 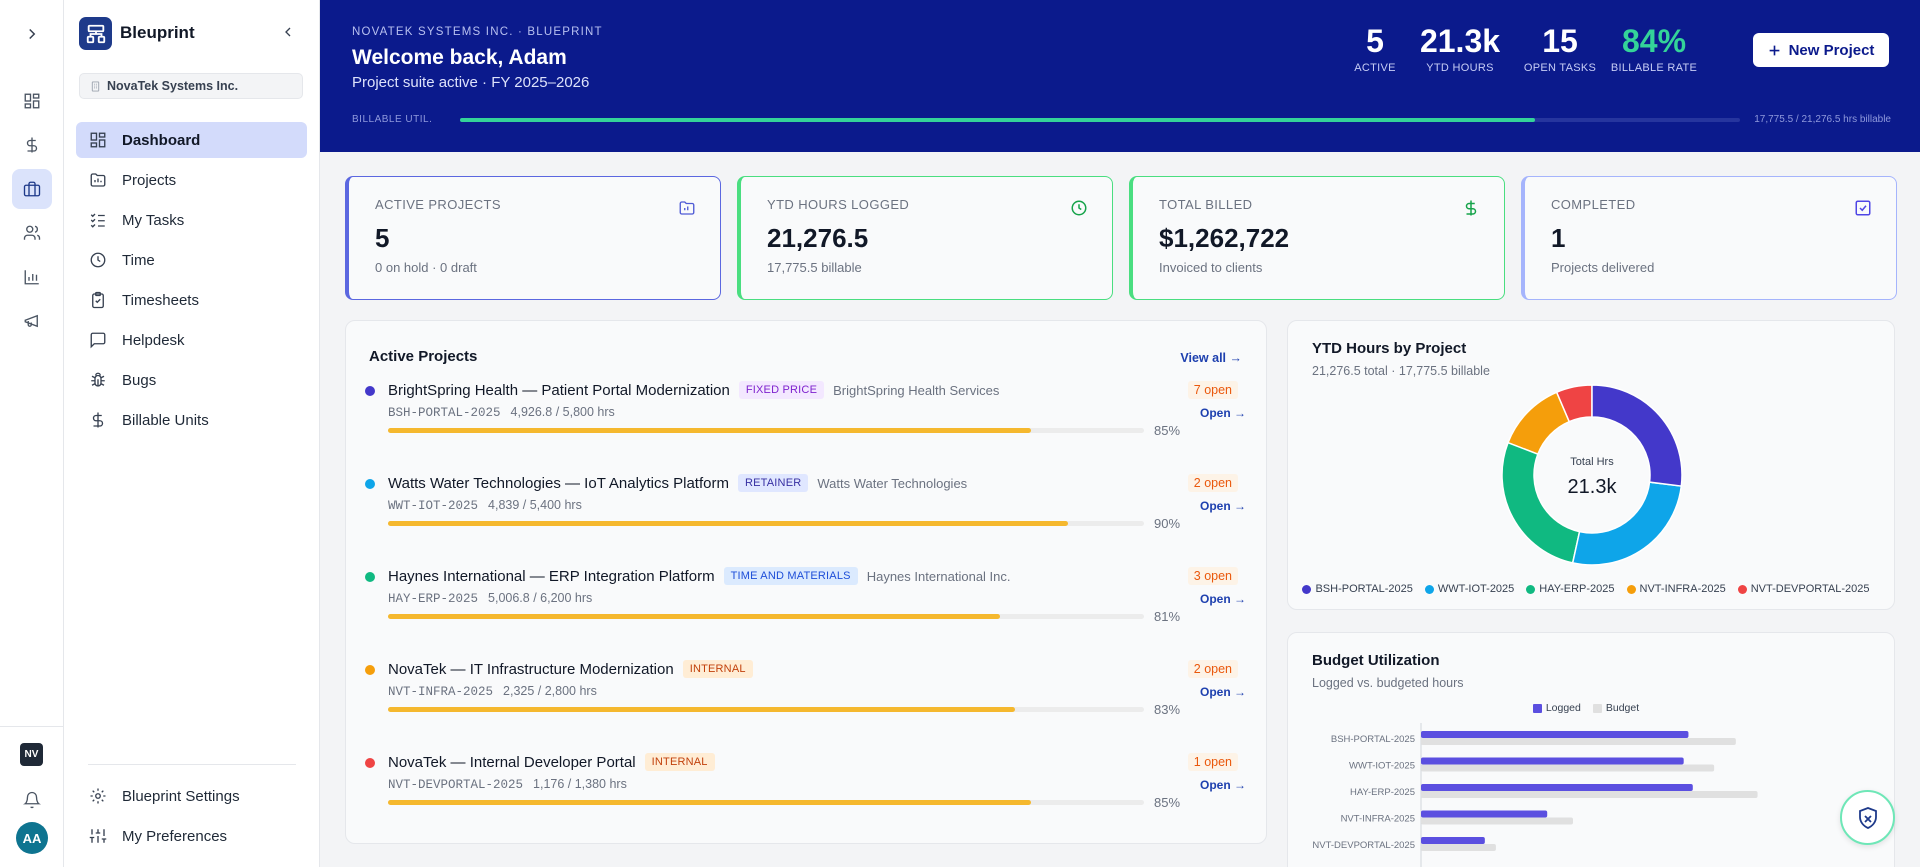 I want to click on util-bar-fill, so click(x=998, y=120).